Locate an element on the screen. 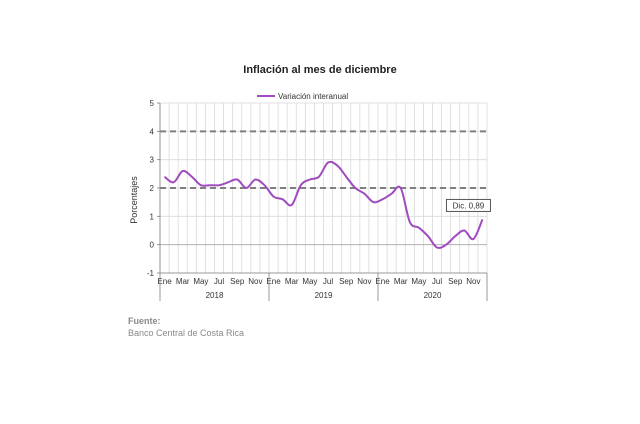 The width and height of the screenshot is (640, 424). source-title: Fuente: is located at coordinates (144, 321).